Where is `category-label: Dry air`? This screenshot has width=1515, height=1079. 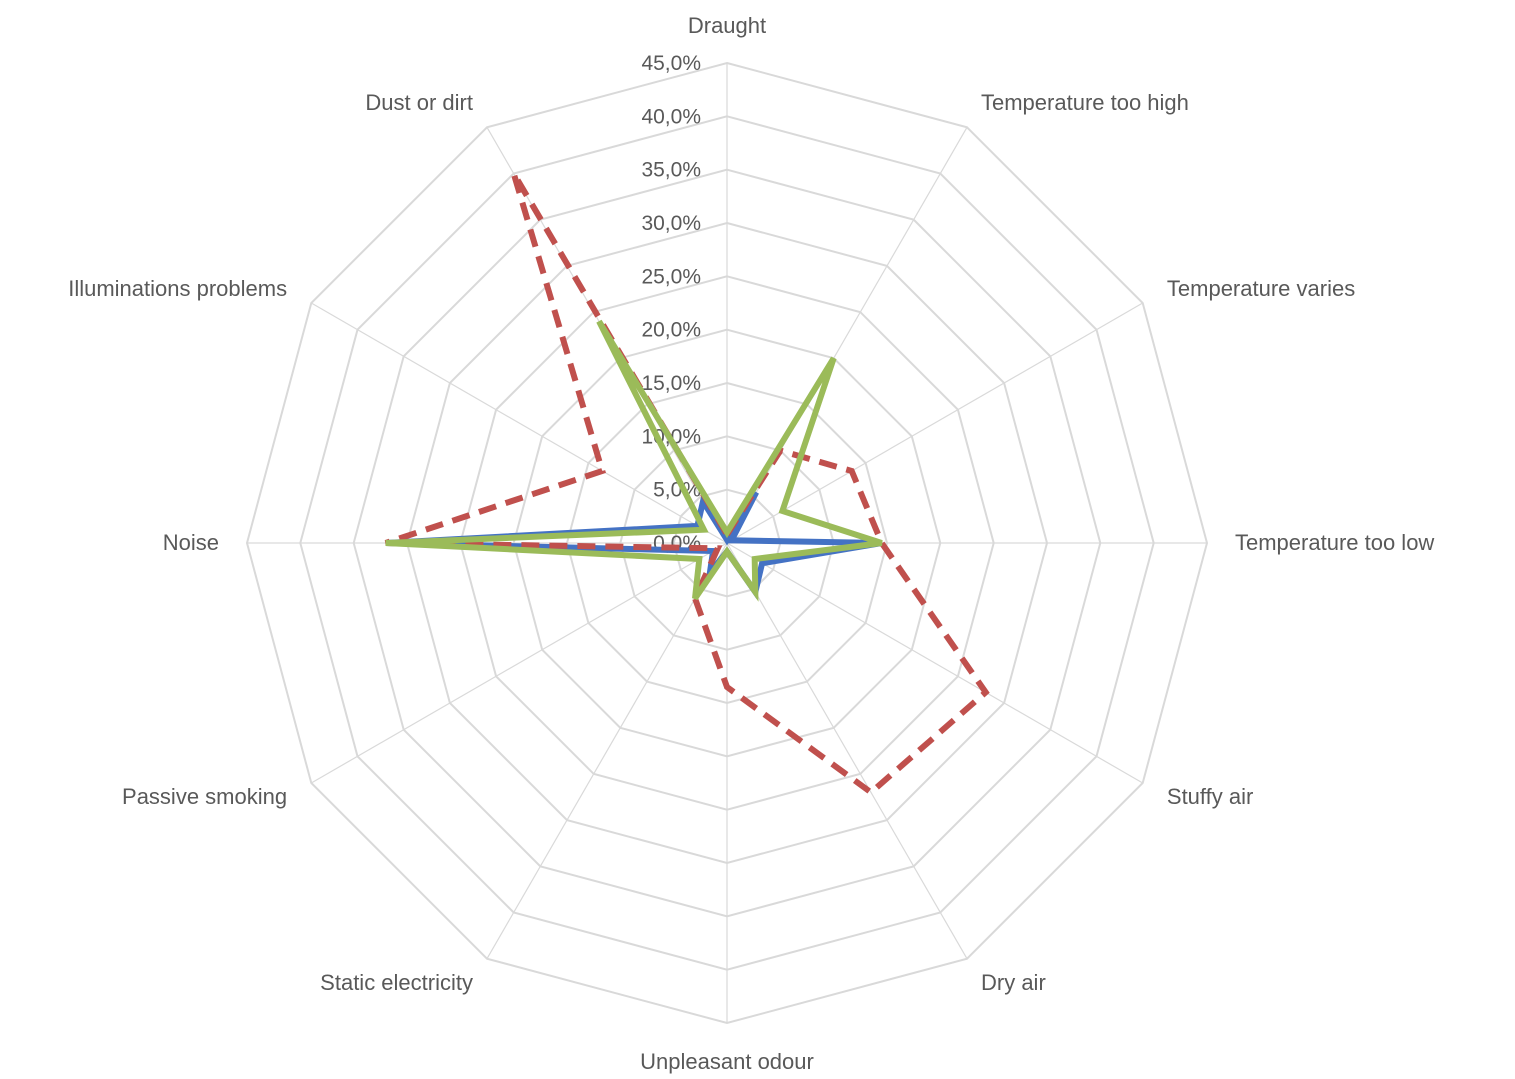
category-label: Dry air is located at coordinates (1013, 982).